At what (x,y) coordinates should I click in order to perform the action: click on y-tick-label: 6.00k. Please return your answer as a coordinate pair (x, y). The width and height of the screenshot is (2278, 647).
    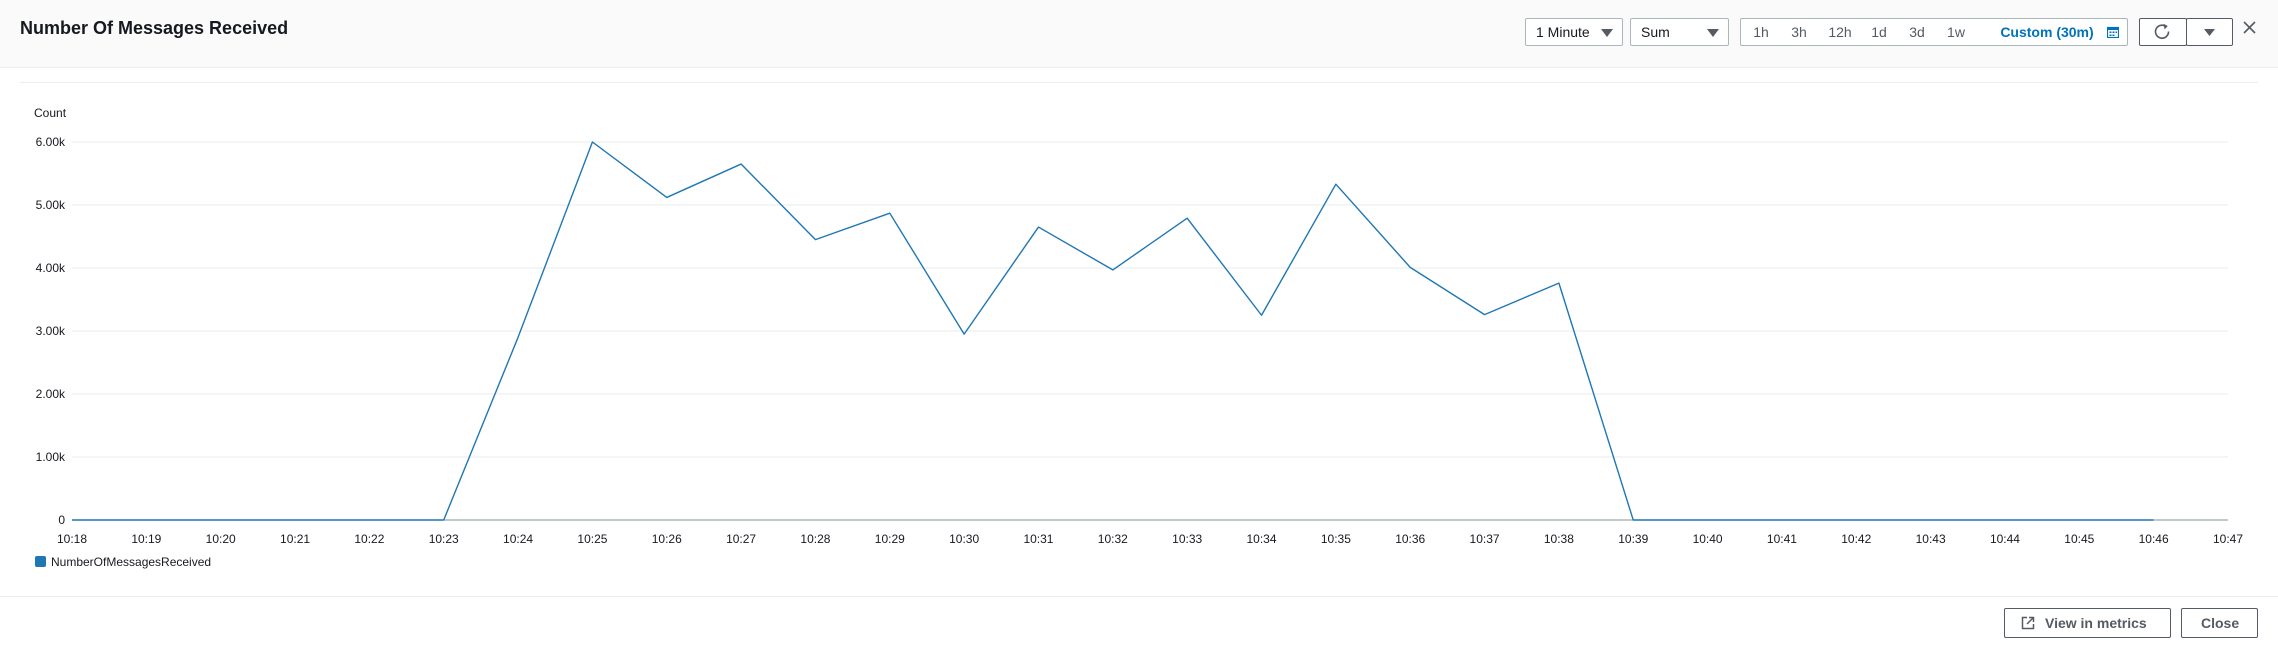
    Looking at the image, I should click on (51, 142).